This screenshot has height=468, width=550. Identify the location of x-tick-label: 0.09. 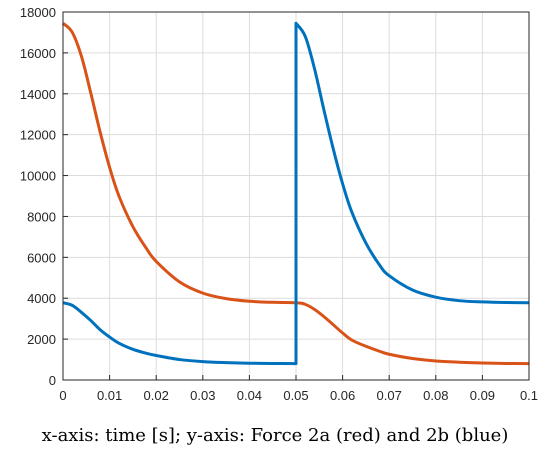
(482, 395).